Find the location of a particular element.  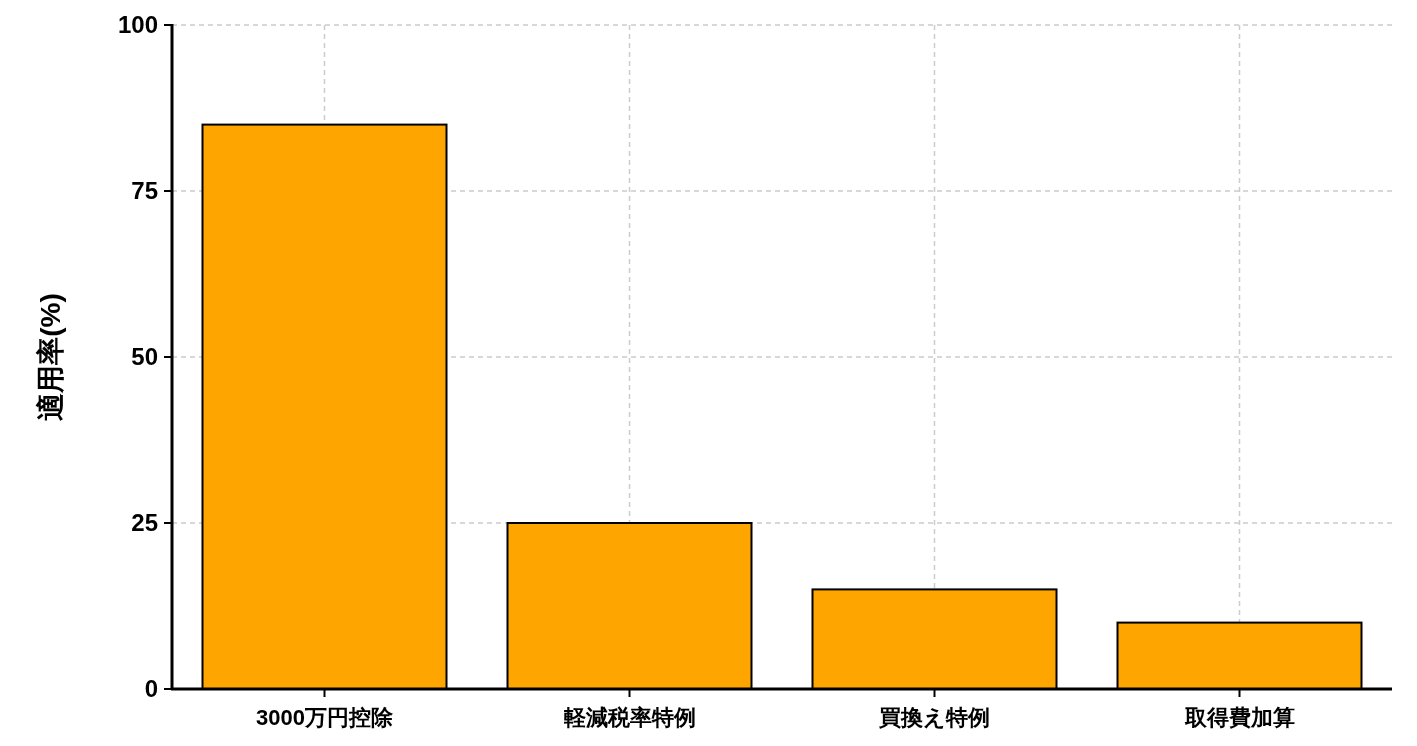

x-tick-label: 3000万円控除 is located at coordinates (325, 717).